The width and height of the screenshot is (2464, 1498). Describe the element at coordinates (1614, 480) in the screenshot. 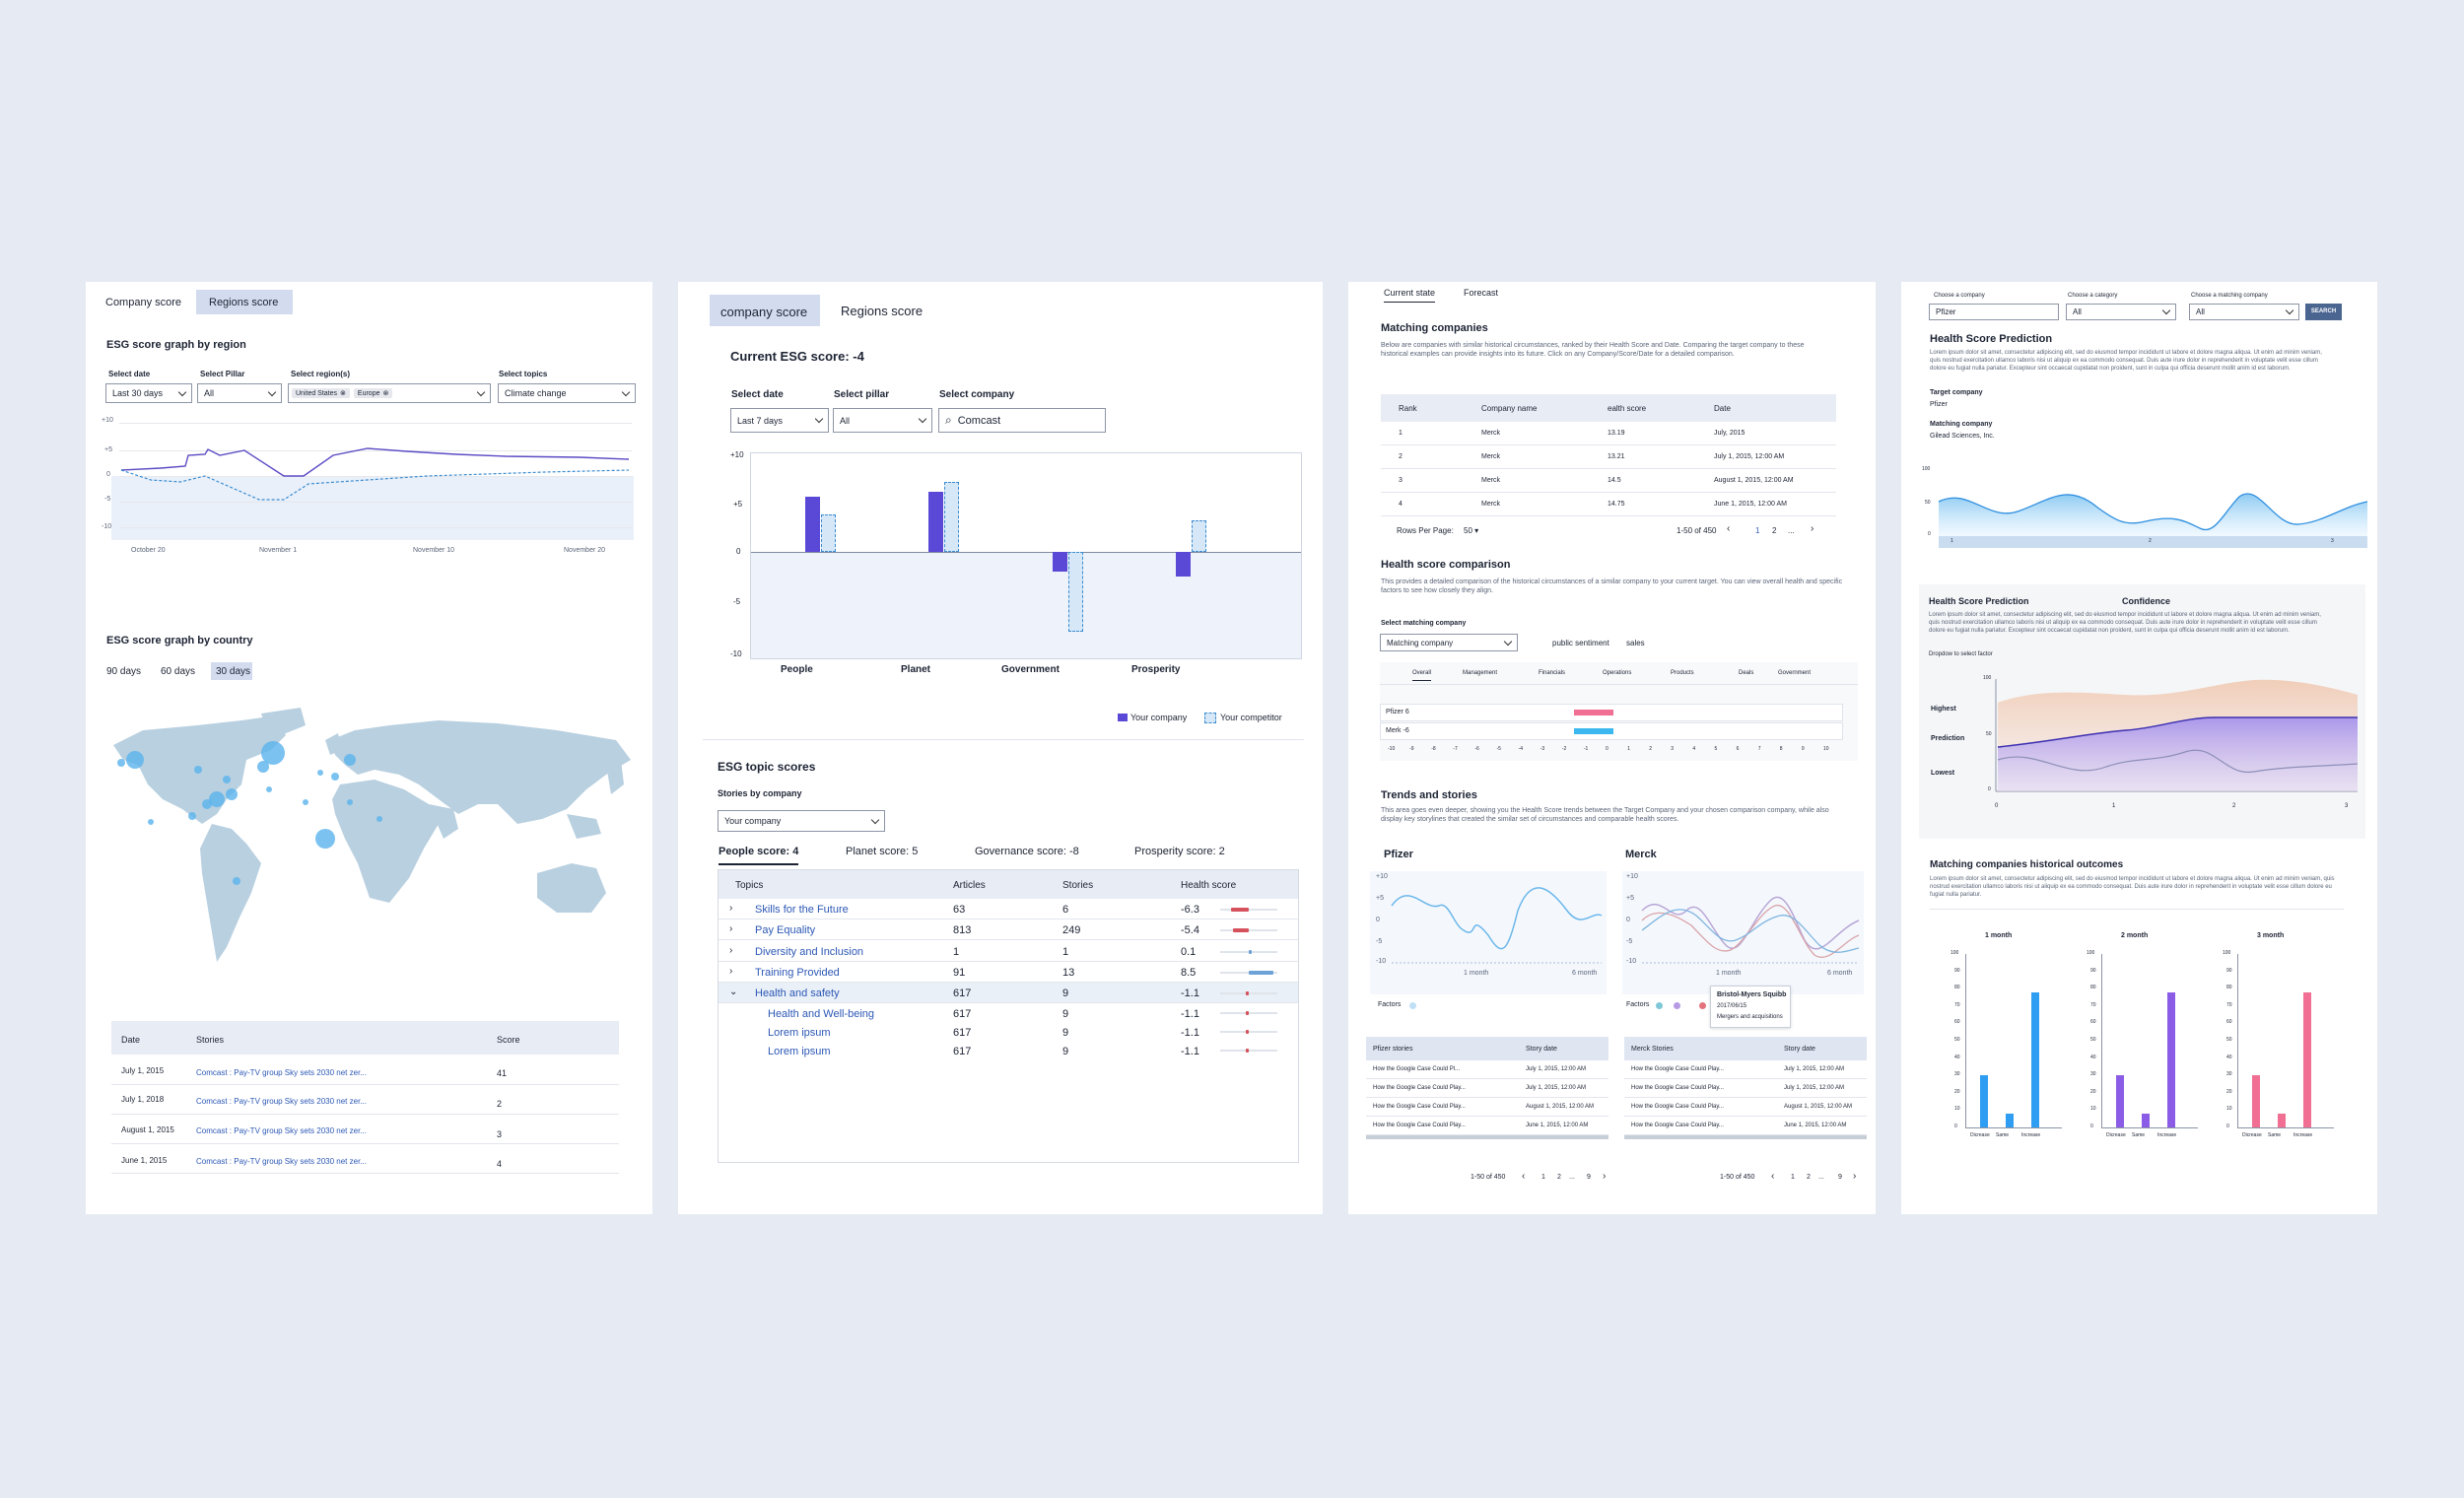

I see `score-cell: 14.5` at that location.